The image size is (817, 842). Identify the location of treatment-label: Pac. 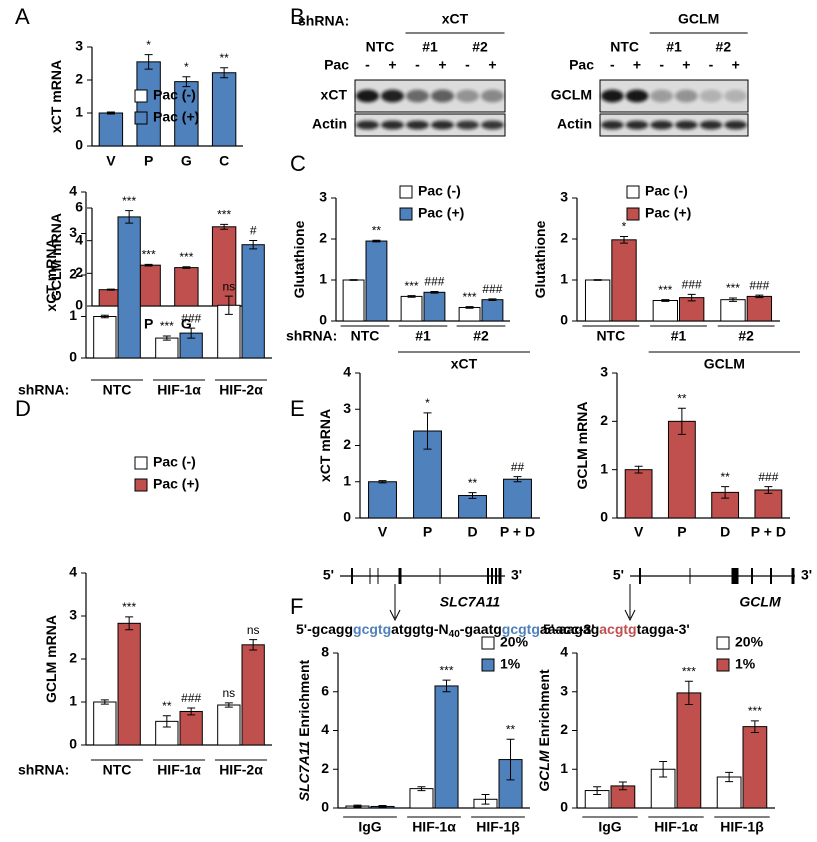
(336, 65).